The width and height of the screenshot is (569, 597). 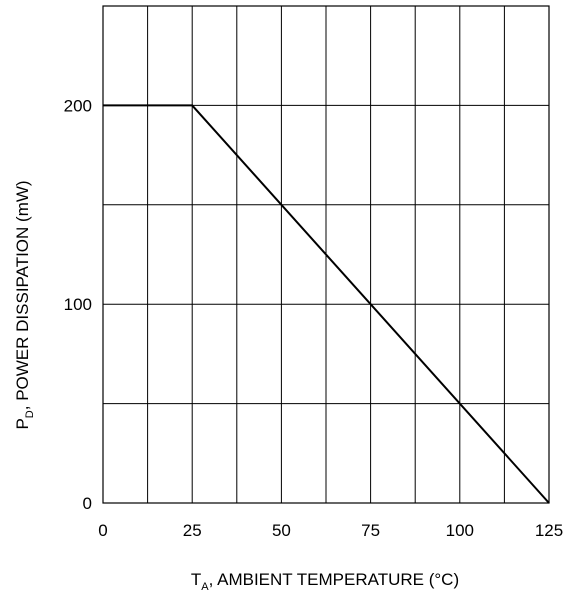 What do you see at coordinates (460, 530) in the screenshot?
I see `x-tick-label: 100` at bounding box center [460, 530].